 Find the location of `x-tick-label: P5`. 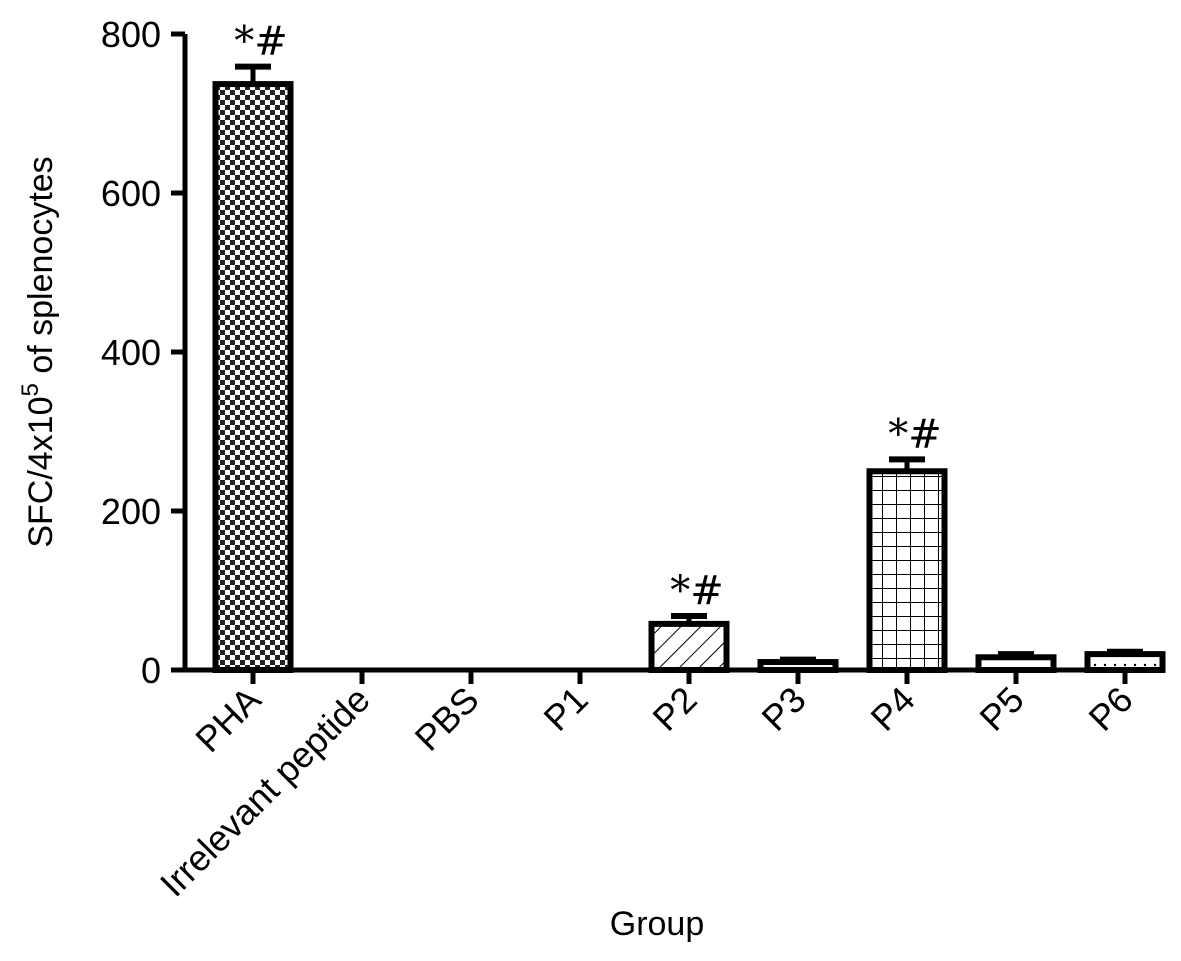

x-tick-label: P5 is located at coordinates (1002, 709).